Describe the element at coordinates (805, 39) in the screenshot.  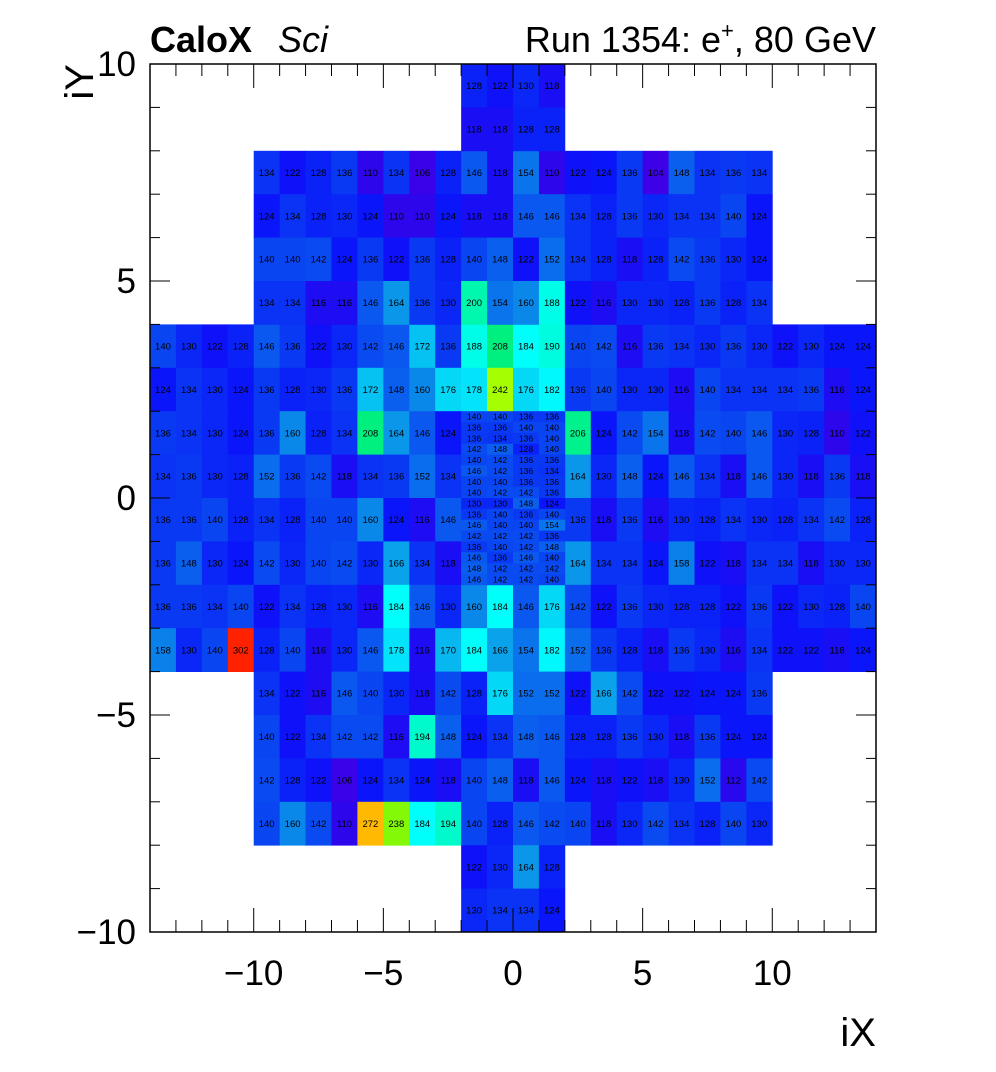
I see `run-suffix: , 80 GeV` at that location.